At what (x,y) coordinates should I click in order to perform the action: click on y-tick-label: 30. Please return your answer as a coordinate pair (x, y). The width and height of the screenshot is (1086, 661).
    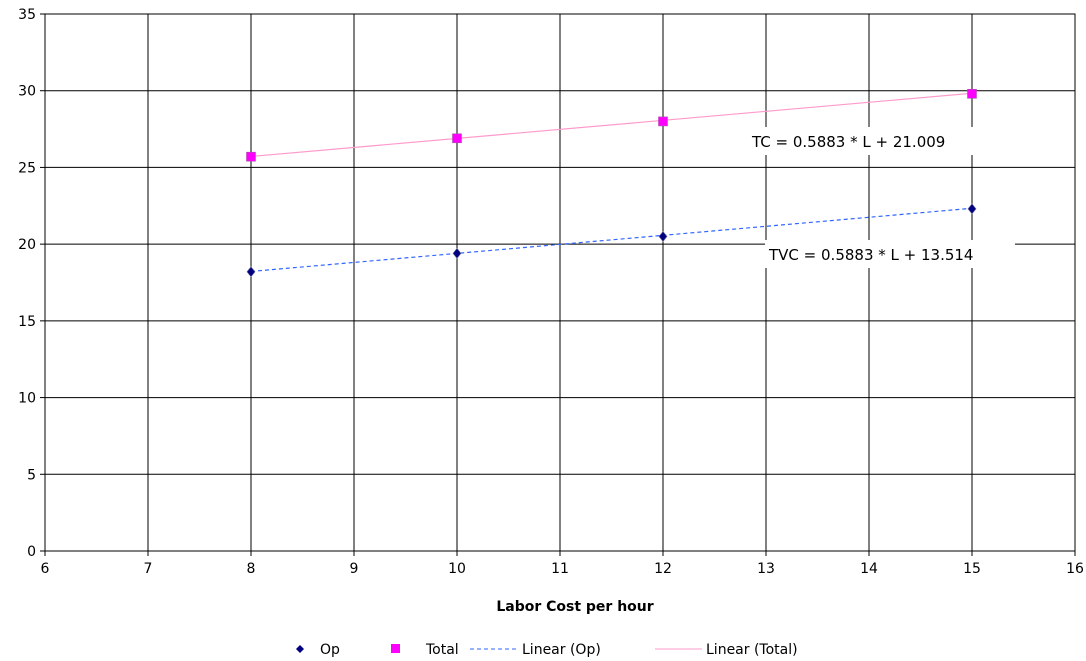
    Looking at the image, I should click on (27, 92).